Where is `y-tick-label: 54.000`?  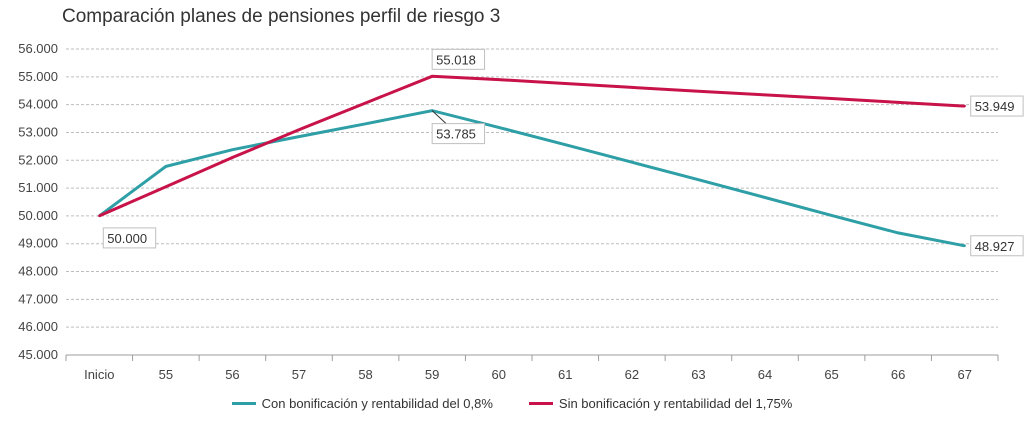 y-tick-label: 54.000 is located at coordinates (38, 104).